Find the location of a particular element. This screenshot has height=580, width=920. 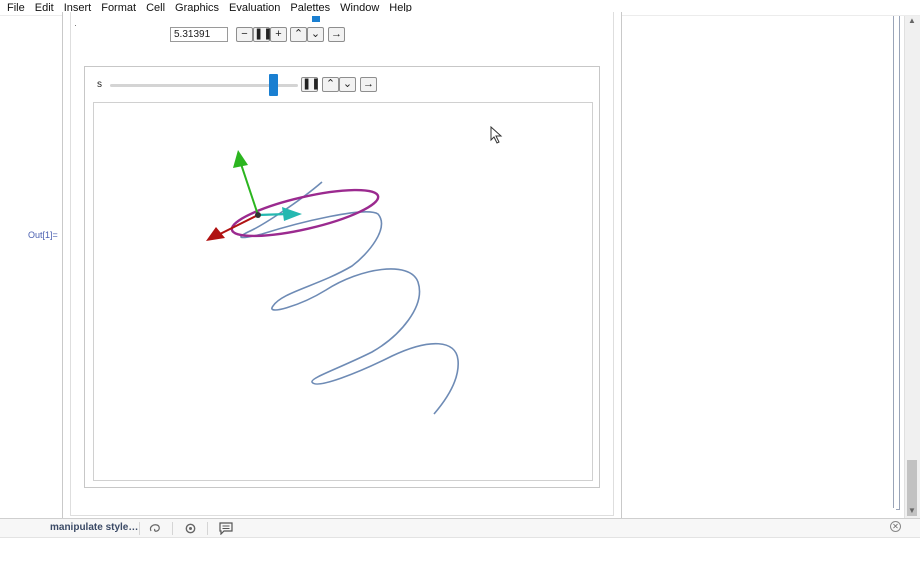

top-slider-handle is located at coordinates (316, 19).